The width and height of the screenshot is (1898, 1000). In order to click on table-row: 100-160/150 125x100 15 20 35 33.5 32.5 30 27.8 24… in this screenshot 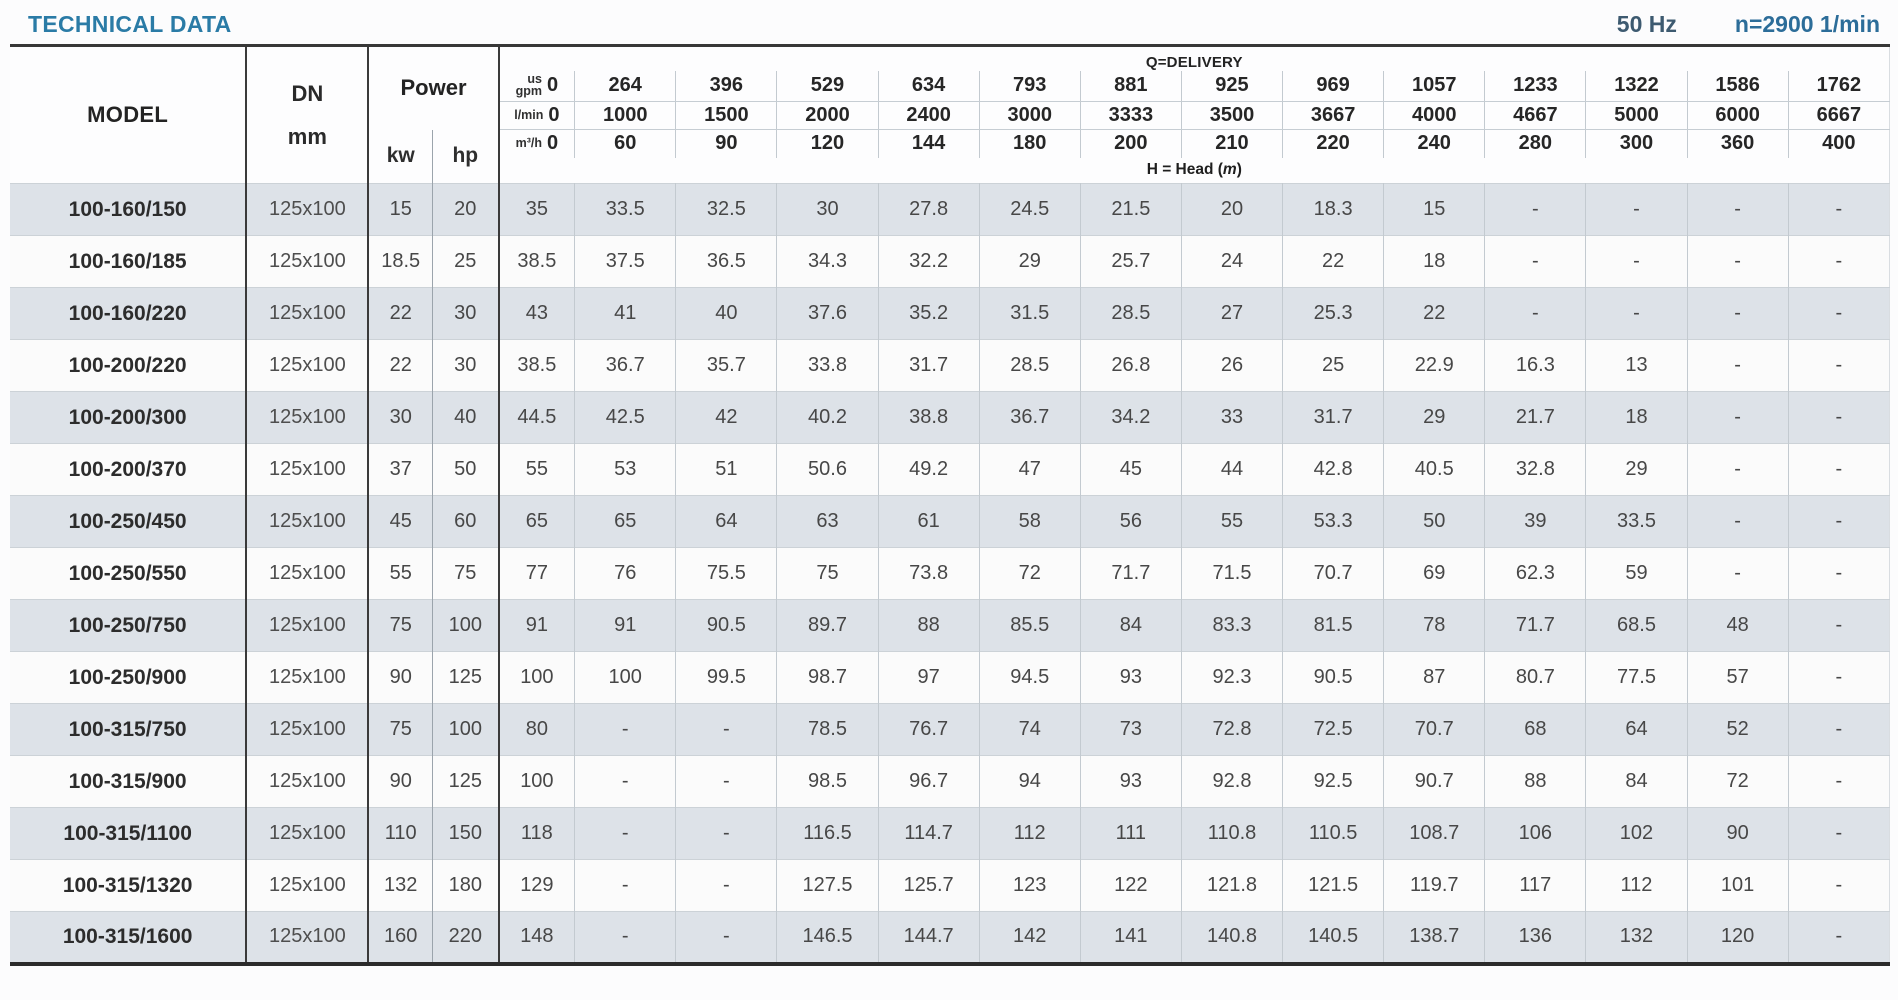, I will do `click(950, 209)`.